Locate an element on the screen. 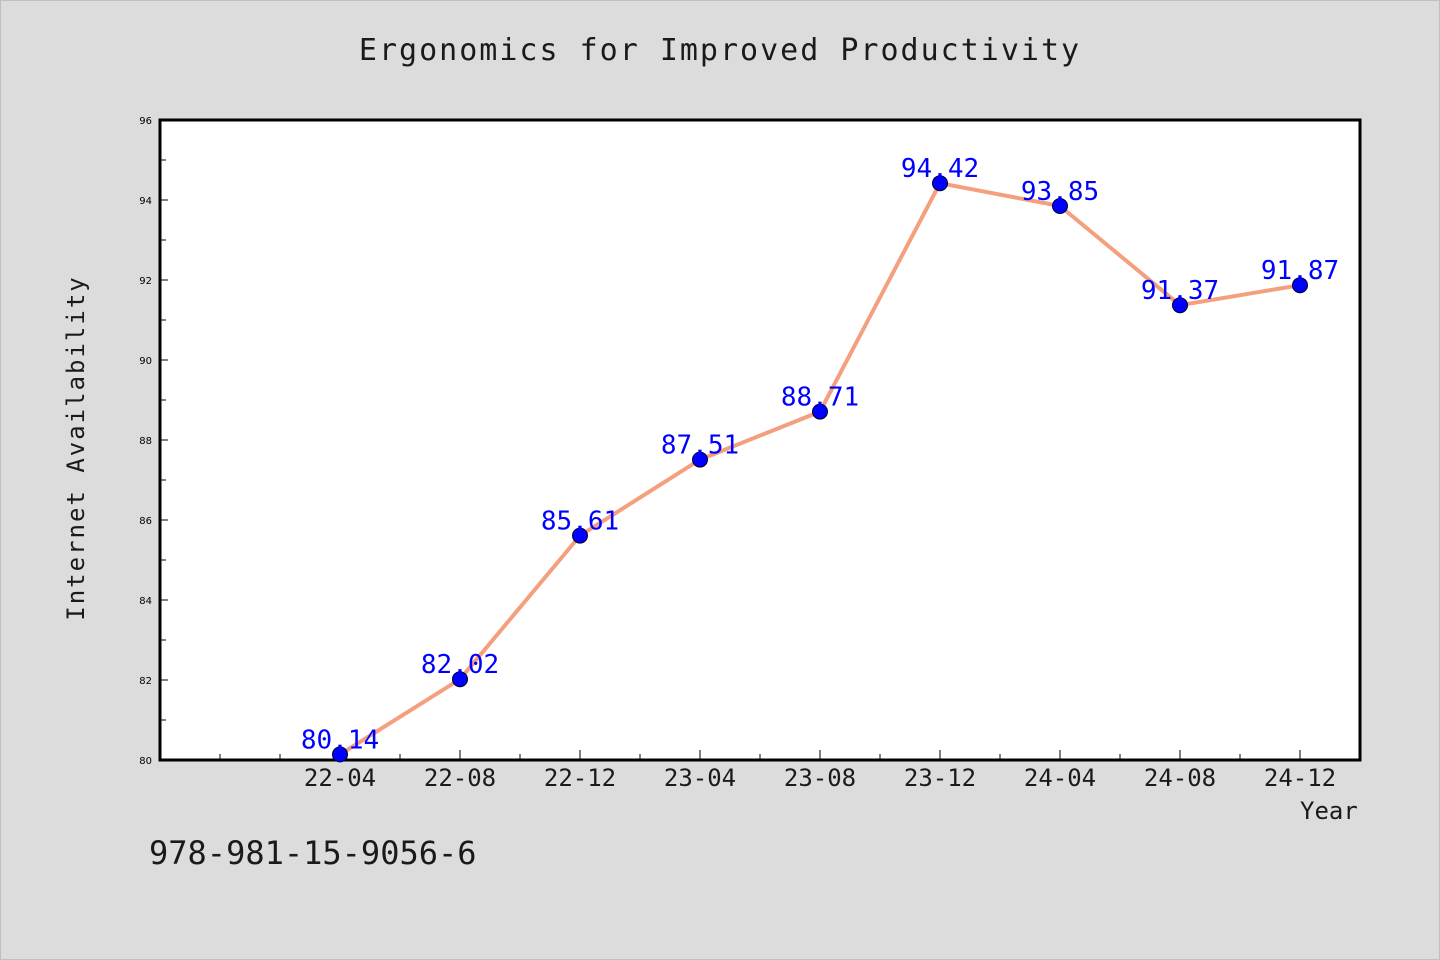 This screenshot has width=1440, height=960. y-tick-label: 84 is located at coordinates (145, 601).